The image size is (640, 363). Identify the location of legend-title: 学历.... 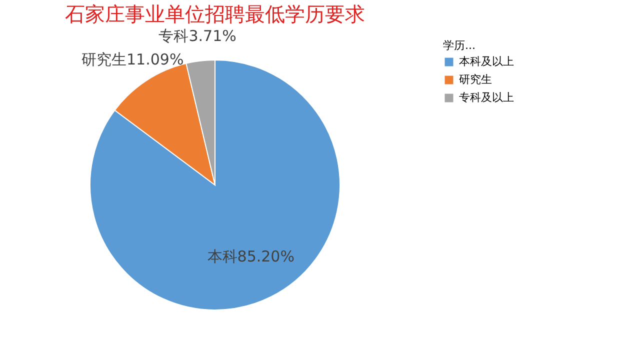
(459, 45).